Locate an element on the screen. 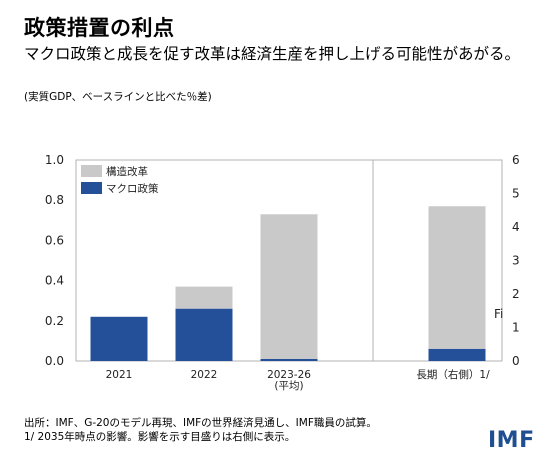  legend-label: マクロ政策 is located at coordinates (132, 188).